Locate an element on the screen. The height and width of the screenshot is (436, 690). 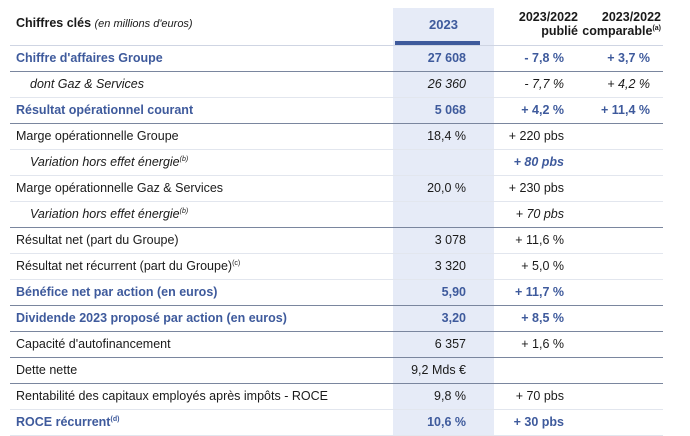
header-underline is located at coordinates (437, 43).